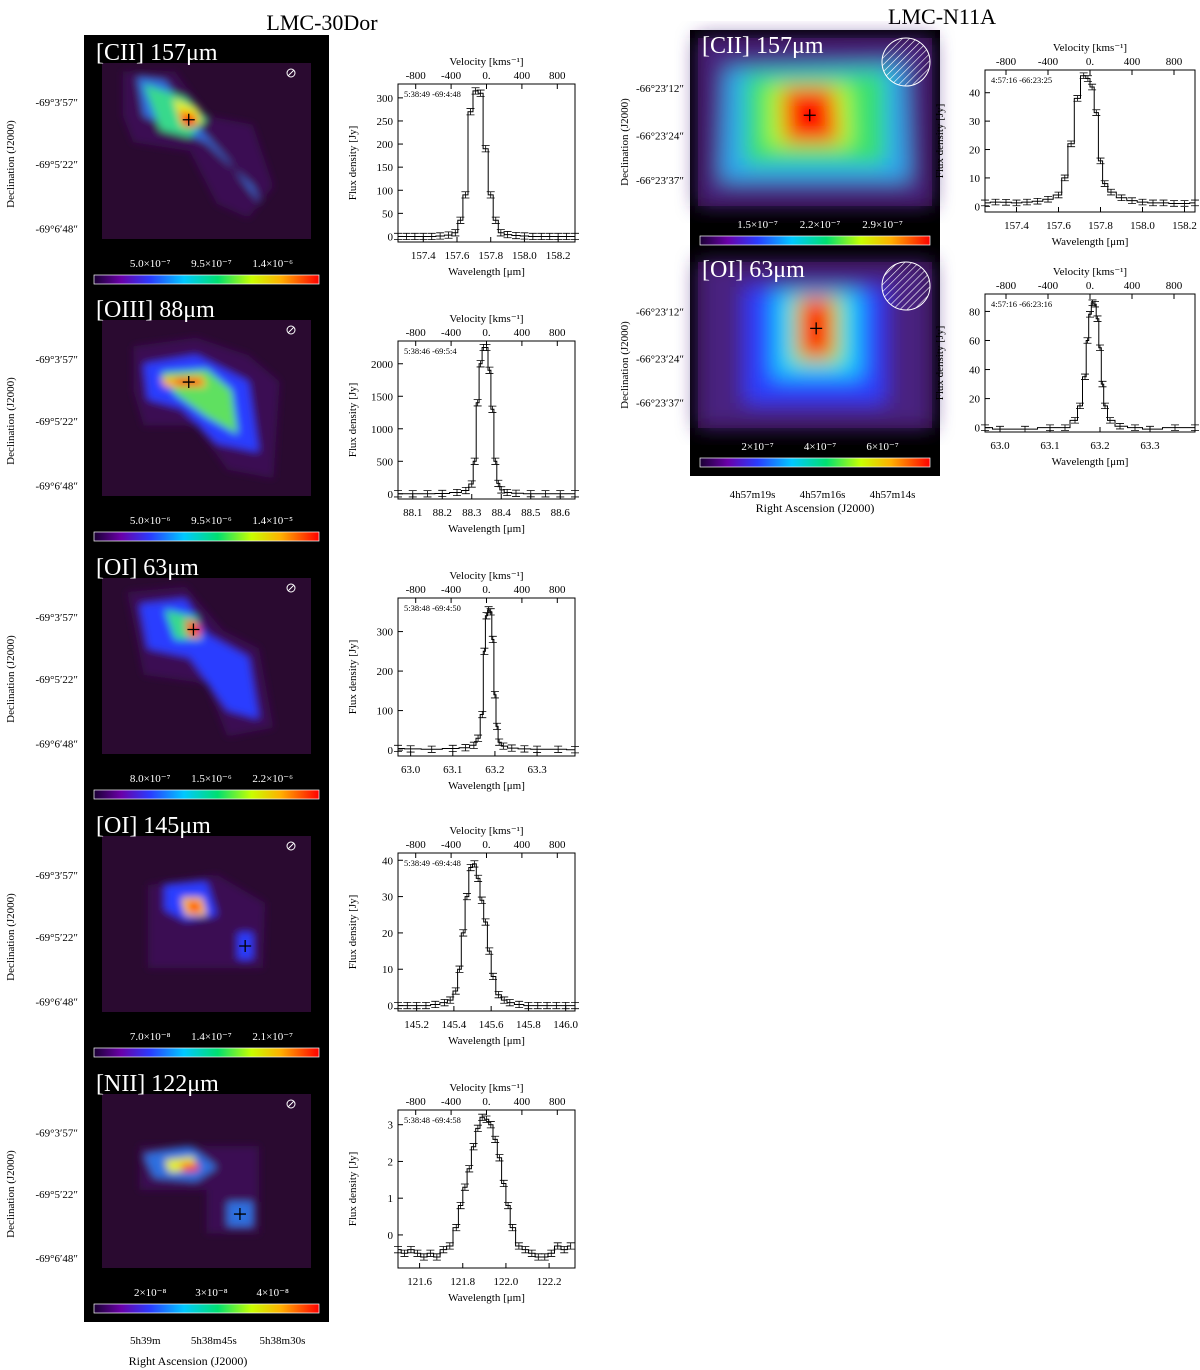 Image resolution: width=1200 pixels, height=1370 pixels. What do you see at coordinates (565, 1025) in the screenshot?
I see `x-tick-label: 146.0` at bounding box center [565, 1025].